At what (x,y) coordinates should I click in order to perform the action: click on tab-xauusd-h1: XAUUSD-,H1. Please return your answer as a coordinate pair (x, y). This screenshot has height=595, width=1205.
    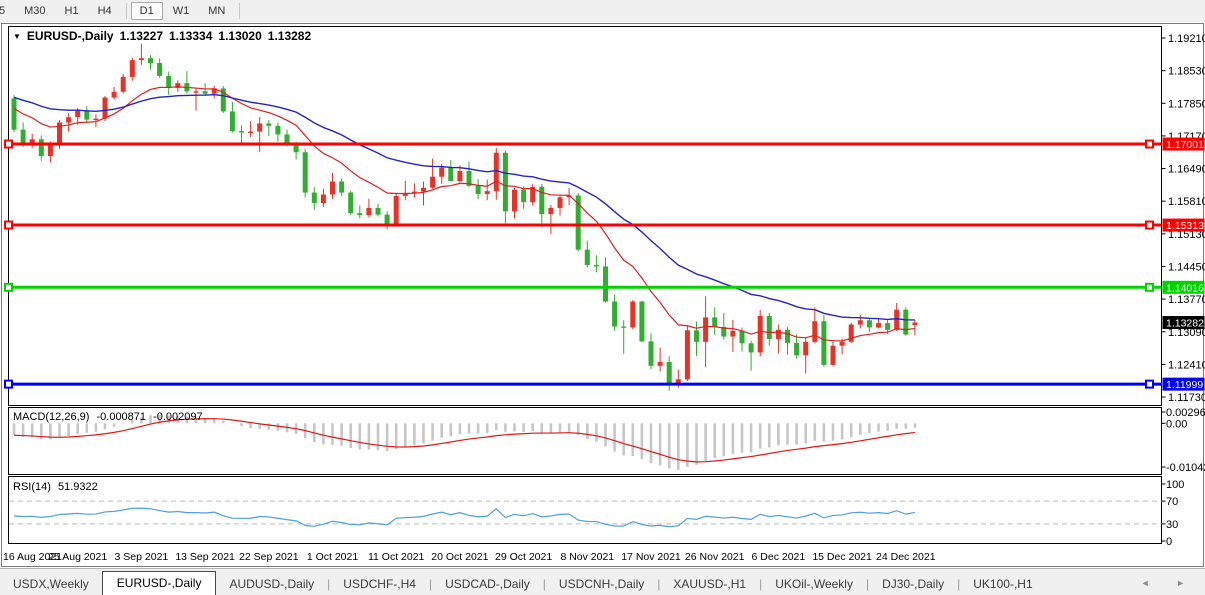
    Looking at the image, I should click on (710, 584).